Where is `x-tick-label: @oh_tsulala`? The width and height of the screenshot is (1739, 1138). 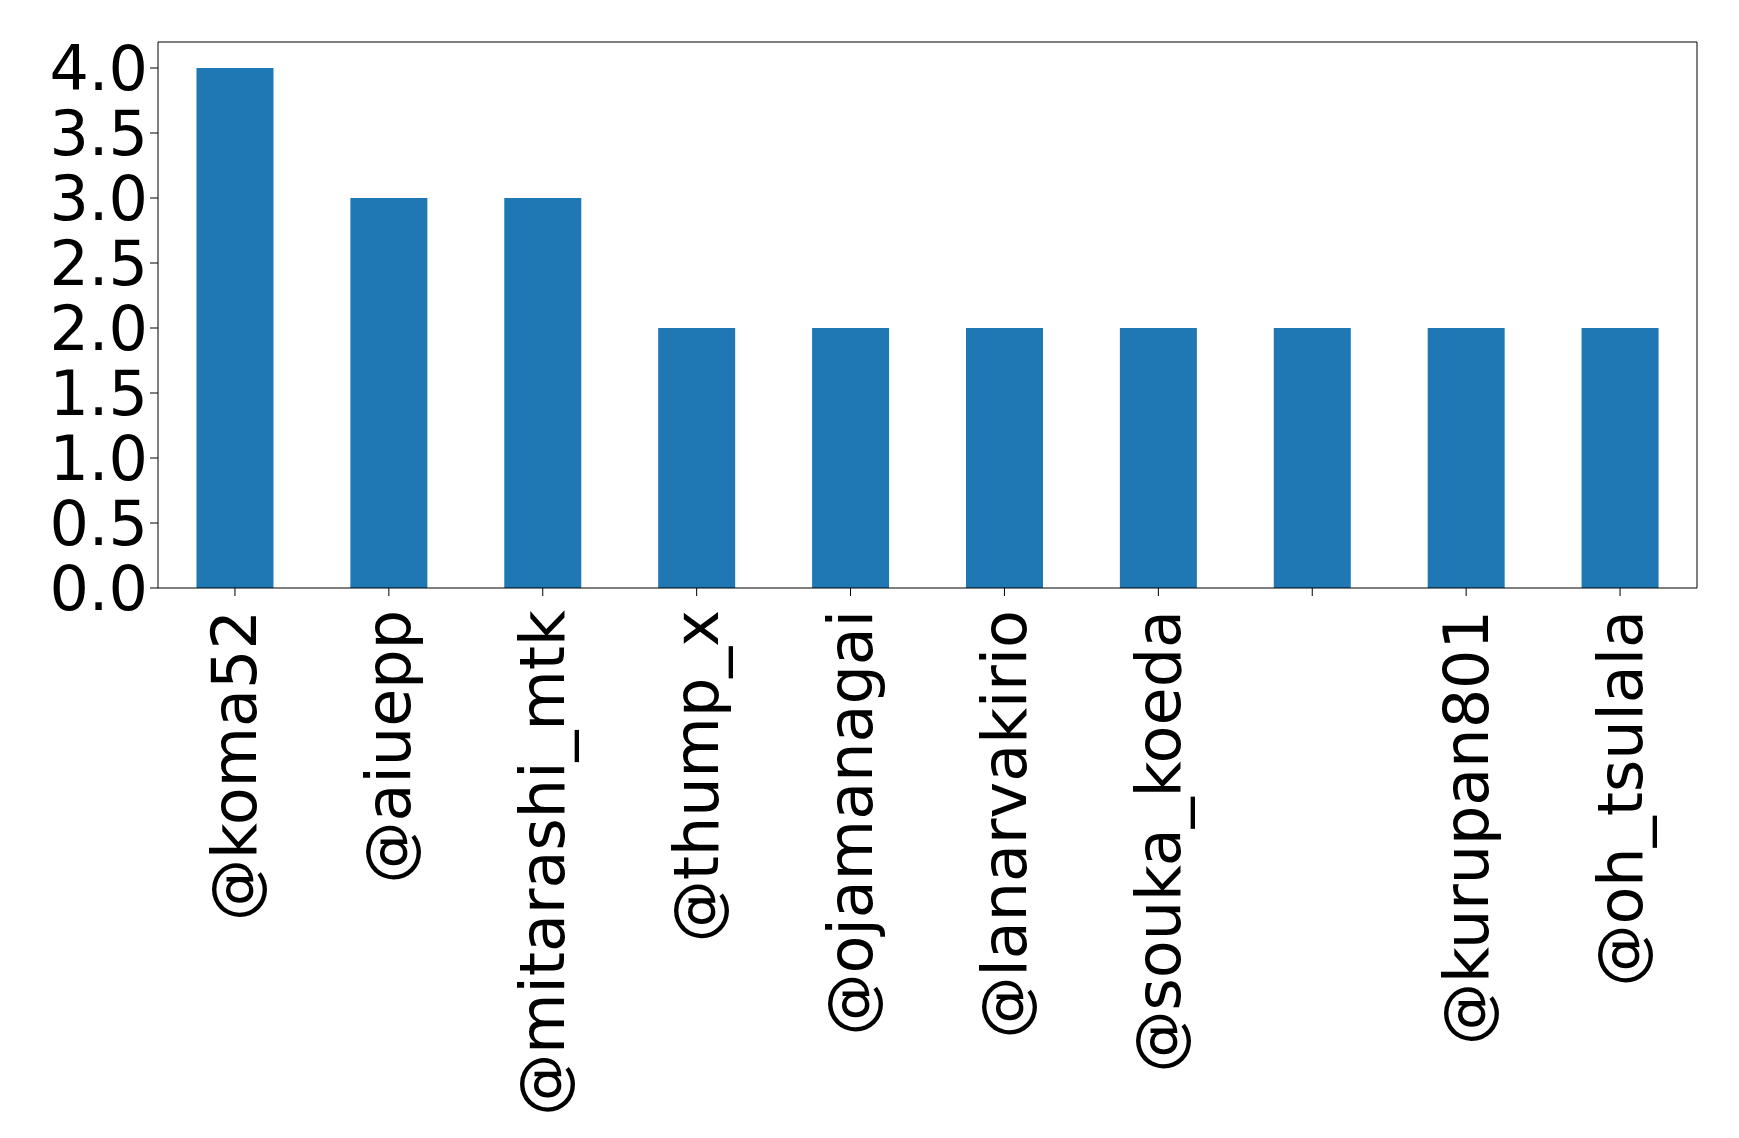 x-tick-label: @oh_tsulala is located at coordinates (1620, 798).